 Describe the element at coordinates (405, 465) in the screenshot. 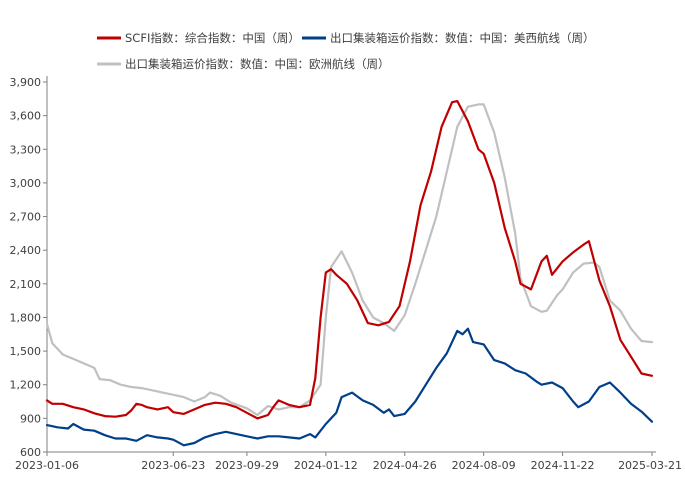

I see `x-tick-label: 2024-04-26` at that location.